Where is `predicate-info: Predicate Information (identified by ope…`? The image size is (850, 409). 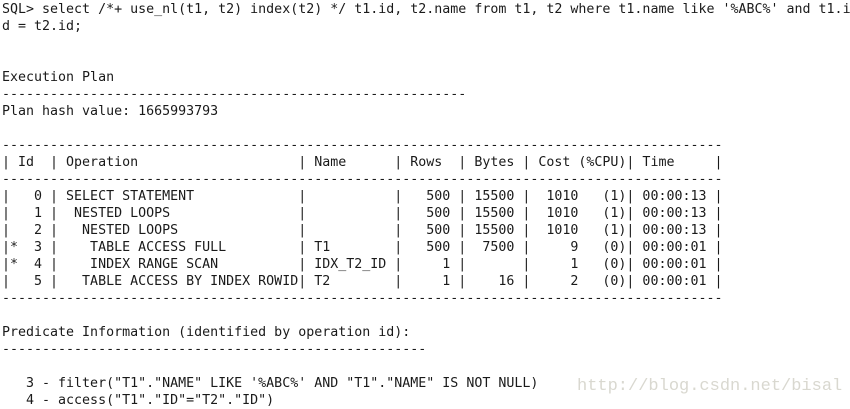
predicate-info: Predicate Information (identified by ope… is located at coordinates (270, 366).